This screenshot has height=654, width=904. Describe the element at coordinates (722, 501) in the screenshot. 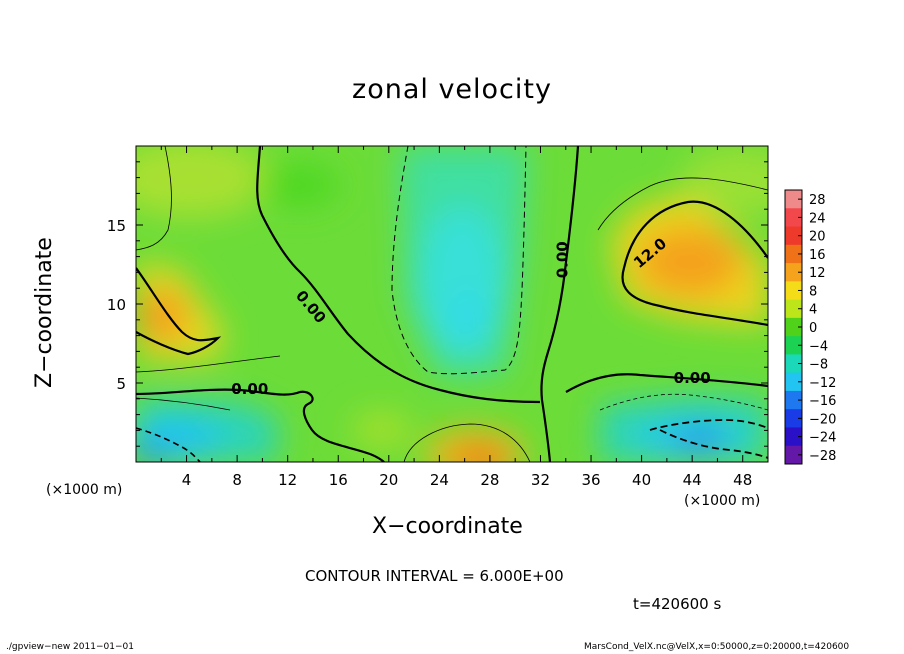

I see `x-unit-right: (×1000 m)` at that location.